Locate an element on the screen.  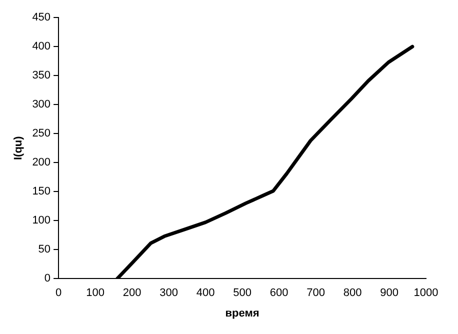
x-tick-label: 800 is located at coordinates (352, 293).